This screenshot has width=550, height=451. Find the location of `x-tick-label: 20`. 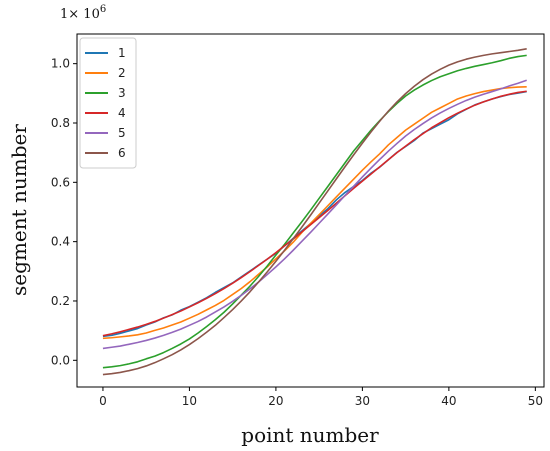

x-tick-label: 20 is located at coordinates (275, 401).